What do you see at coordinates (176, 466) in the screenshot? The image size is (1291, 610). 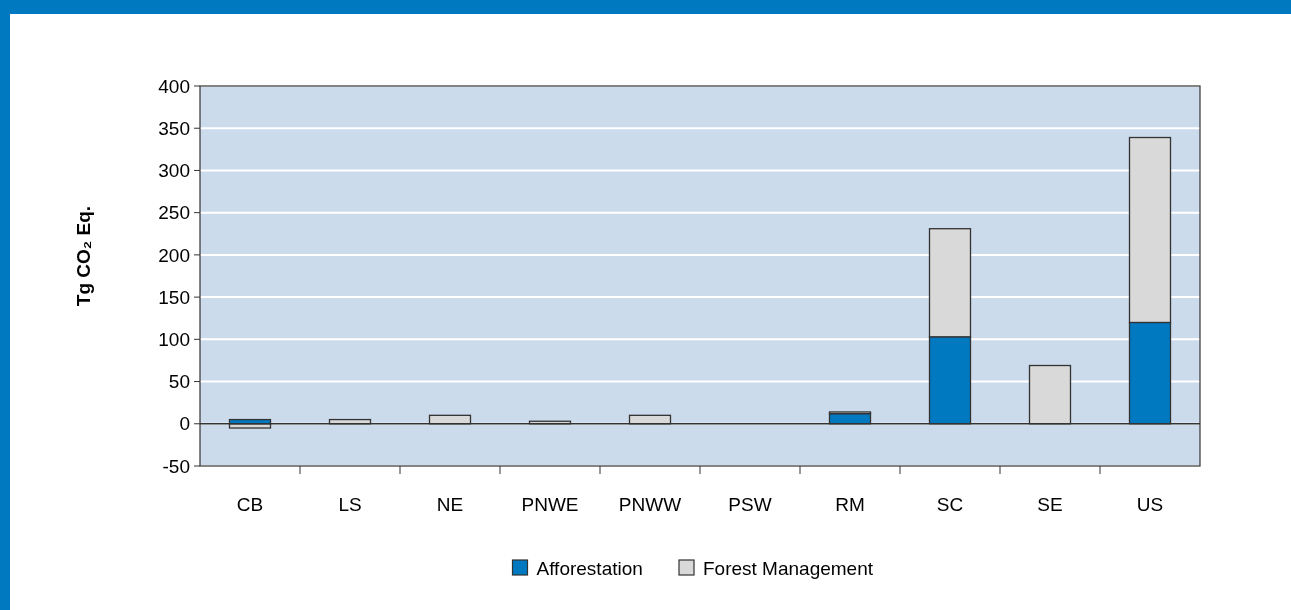 I see `y-tick-label: -50` at bounding box center [176, 466].